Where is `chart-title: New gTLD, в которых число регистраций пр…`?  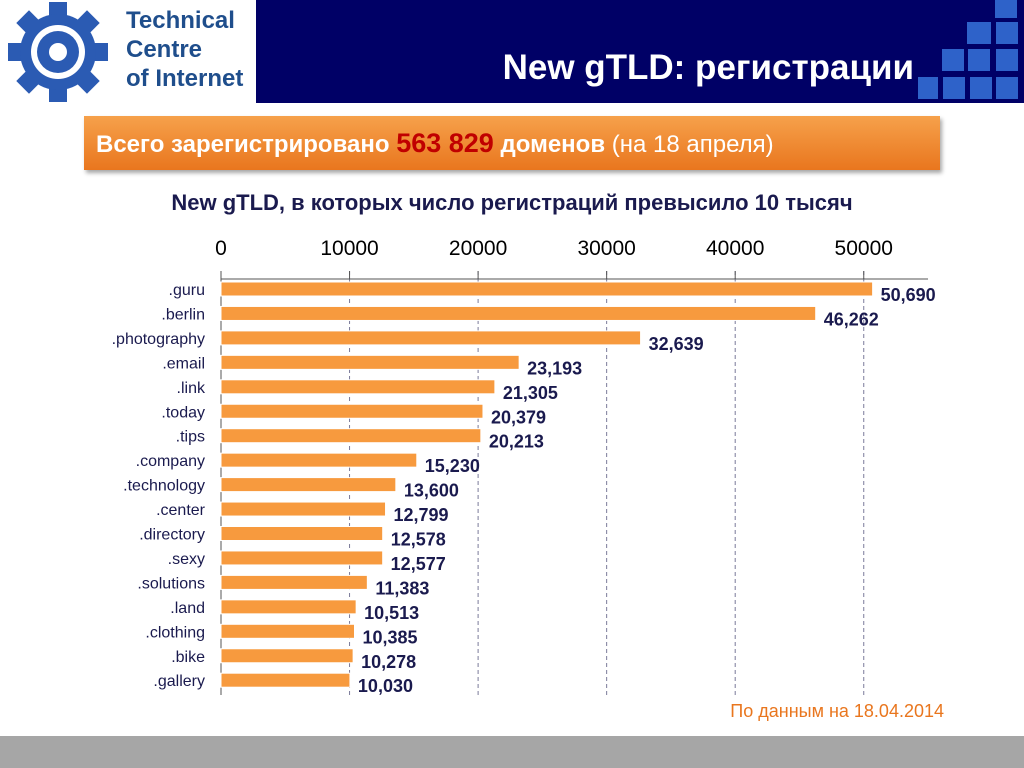 chart-title: New gTLD, в которых число регистраций пр… is located at coordinates (512, 202).